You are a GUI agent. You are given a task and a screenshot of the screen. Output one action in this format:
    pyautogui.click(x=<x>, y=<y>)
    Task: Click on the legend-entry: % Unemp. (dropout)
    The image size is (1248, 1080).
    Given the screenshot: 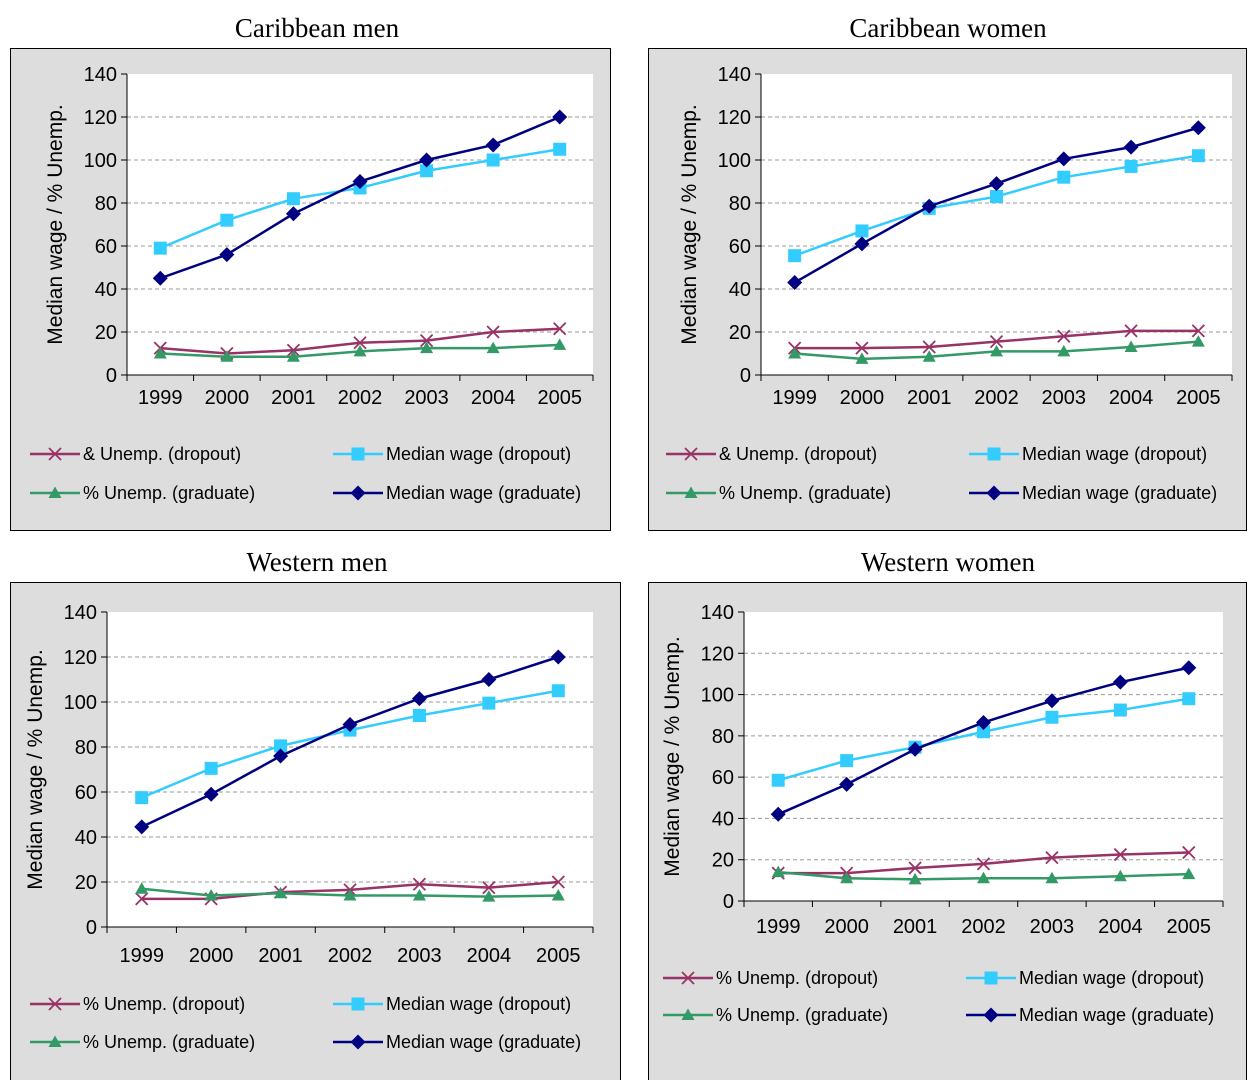 What is the action you would take?
    pyautogui.click(x=137, y=1004)
    